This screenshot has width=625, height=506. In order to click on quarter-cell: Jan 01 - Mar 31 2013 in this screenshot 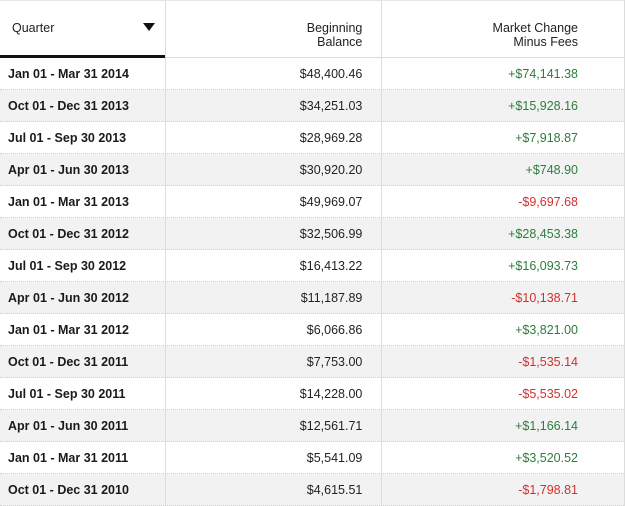, I will do `click(68, 202)`.